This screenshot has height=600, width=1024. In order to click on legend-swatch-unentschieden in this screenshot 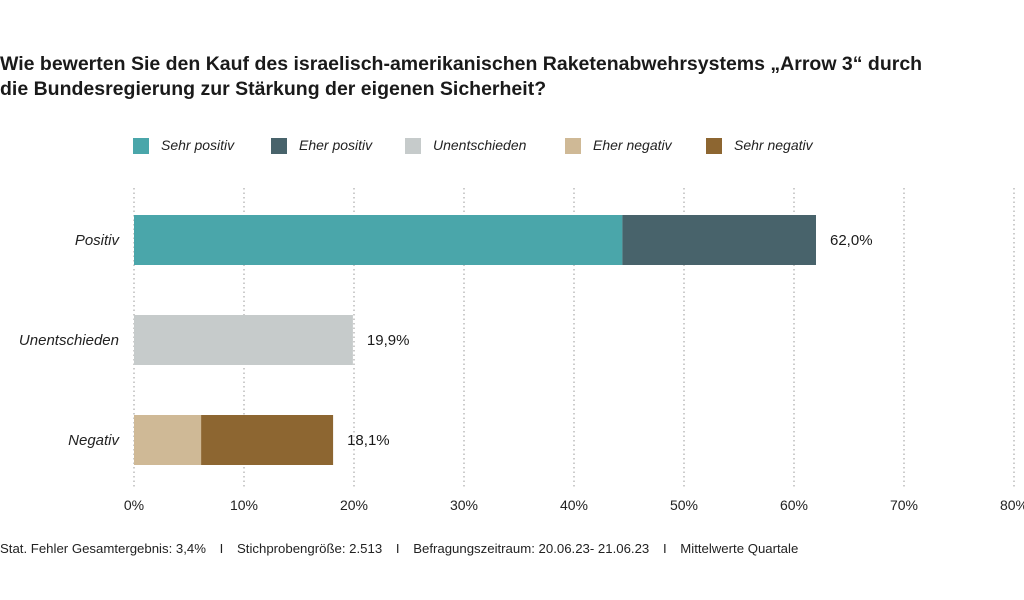, I will do `click(413, 146)`.